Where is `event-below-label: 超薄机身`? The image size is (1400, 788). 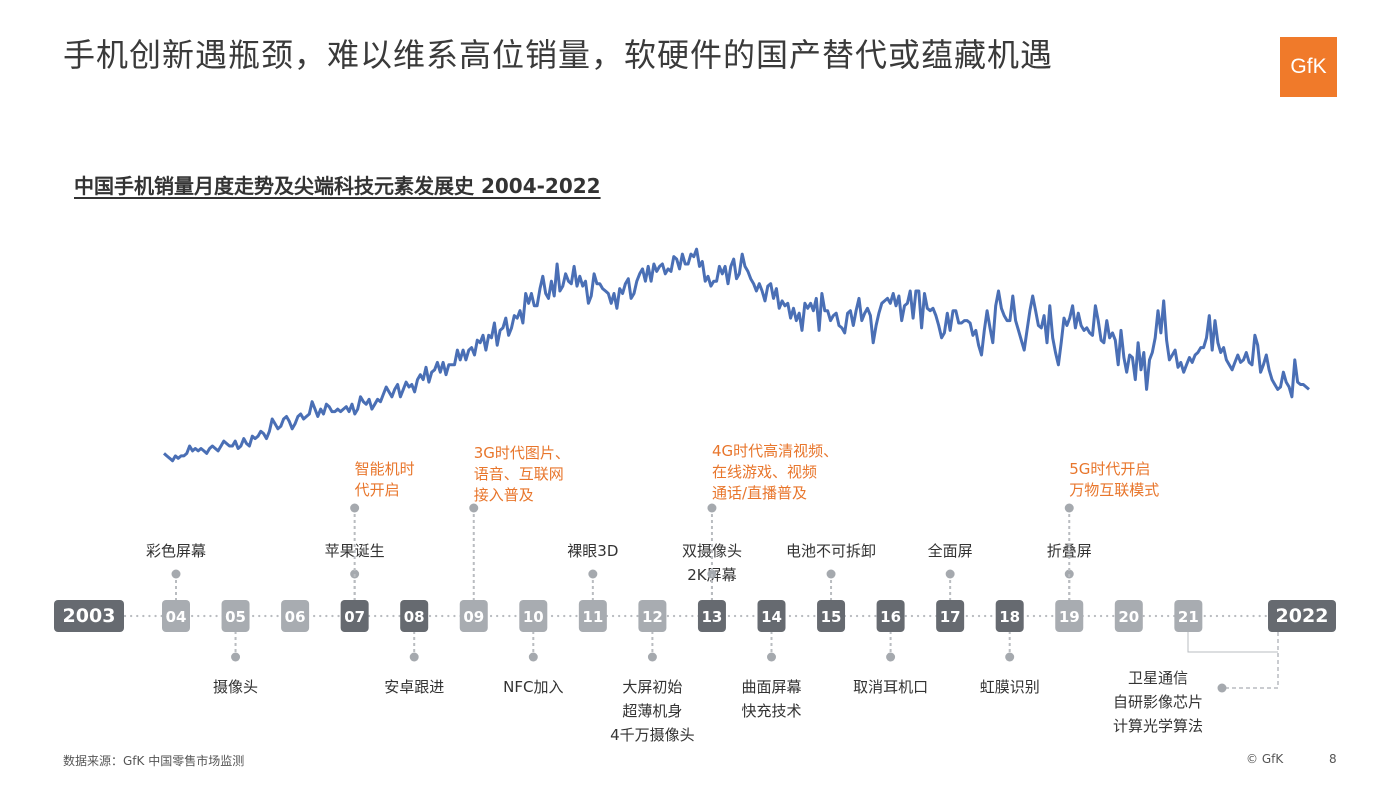
event-below-label: 超薄机身 is located at coordinates (652, 711).